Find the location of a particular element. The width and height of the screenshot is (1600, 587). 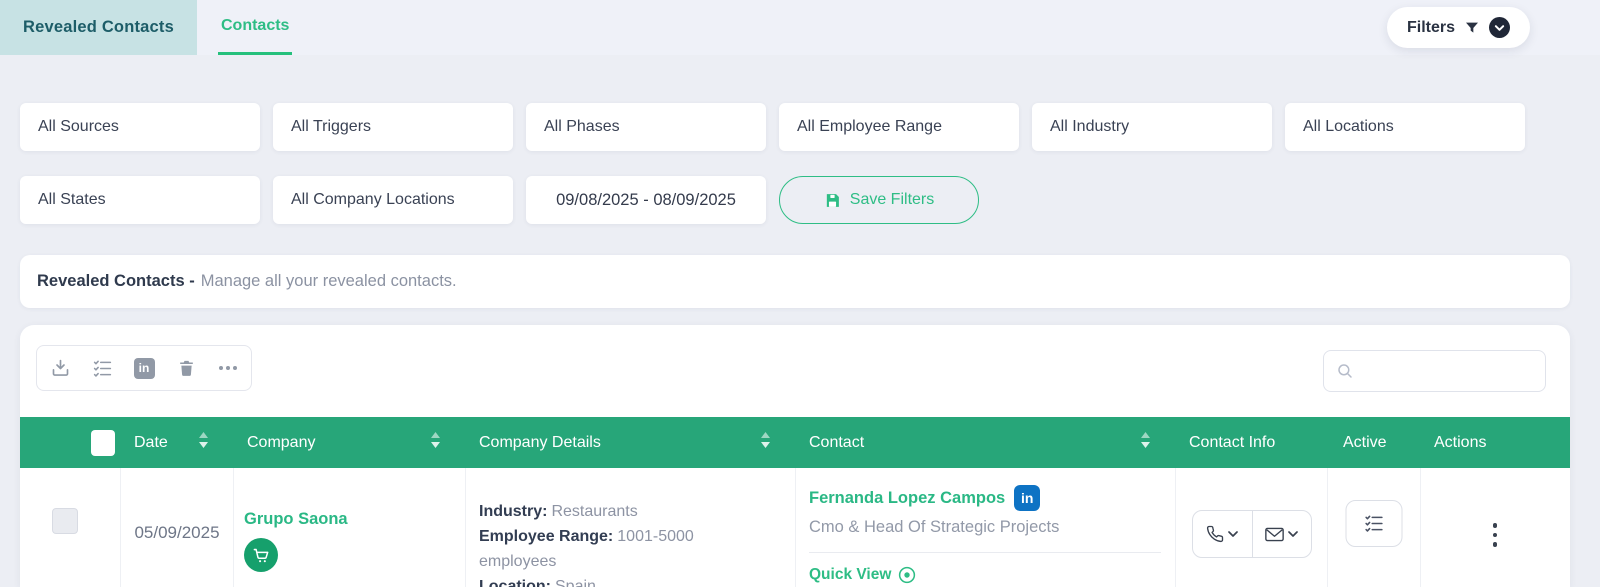

save-filters-button: Save Filters is located at coordinates (879, 200).